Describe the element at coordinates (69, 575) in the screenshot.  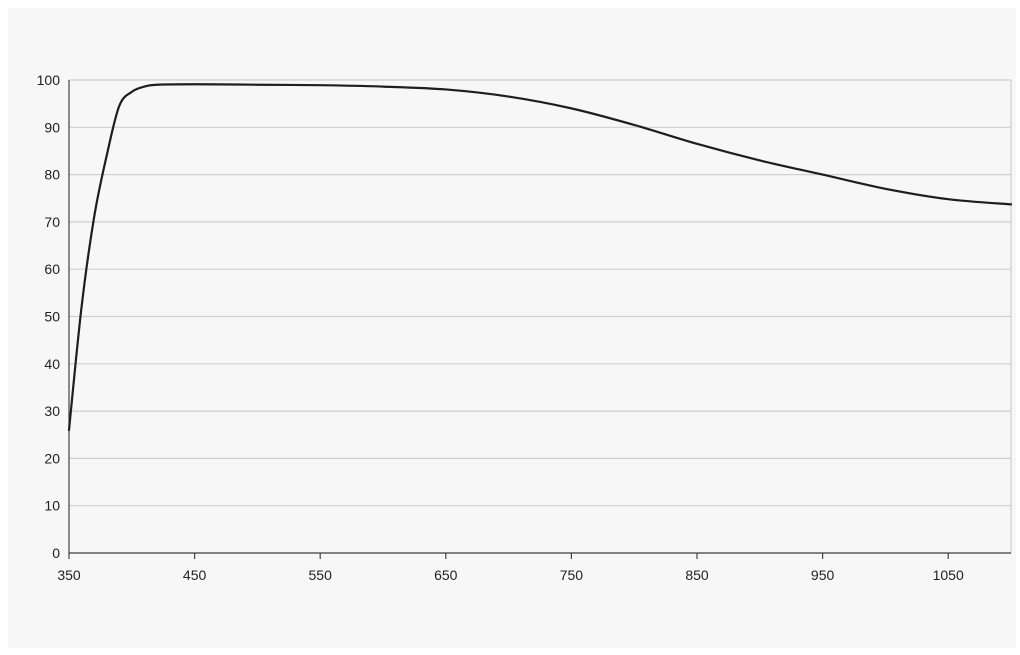
I see `x-tick-label: 350` at that location.